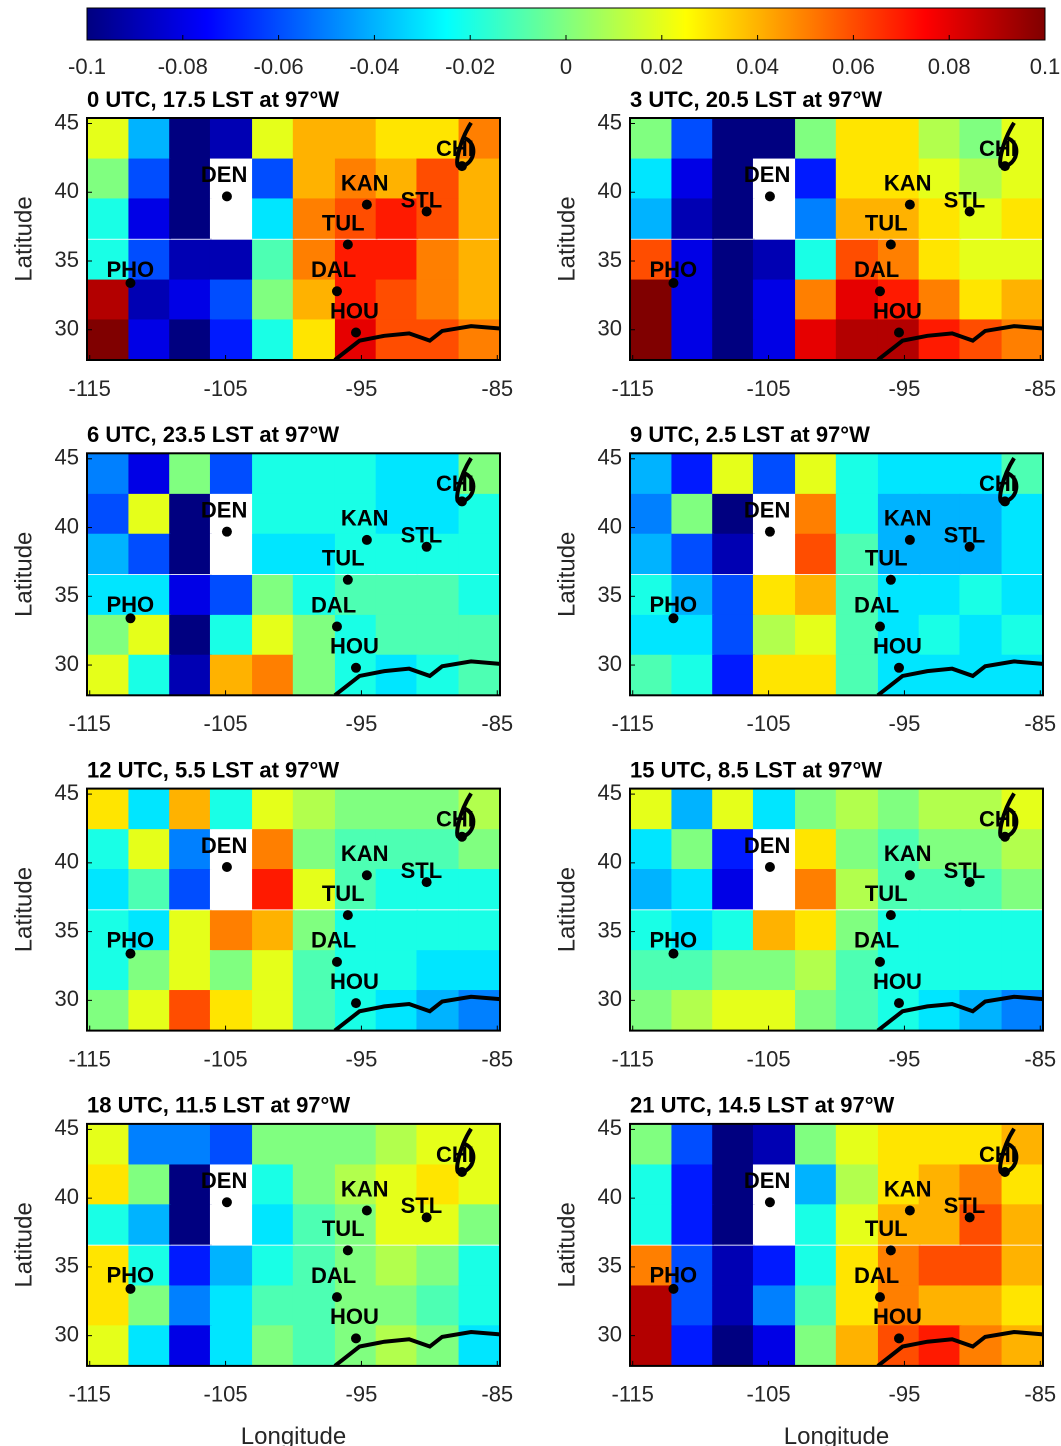 The image size is (1061, 1446). Describe the element at coordinates (293, 1244) in the screenshot. I see `plot-frame` at that location.